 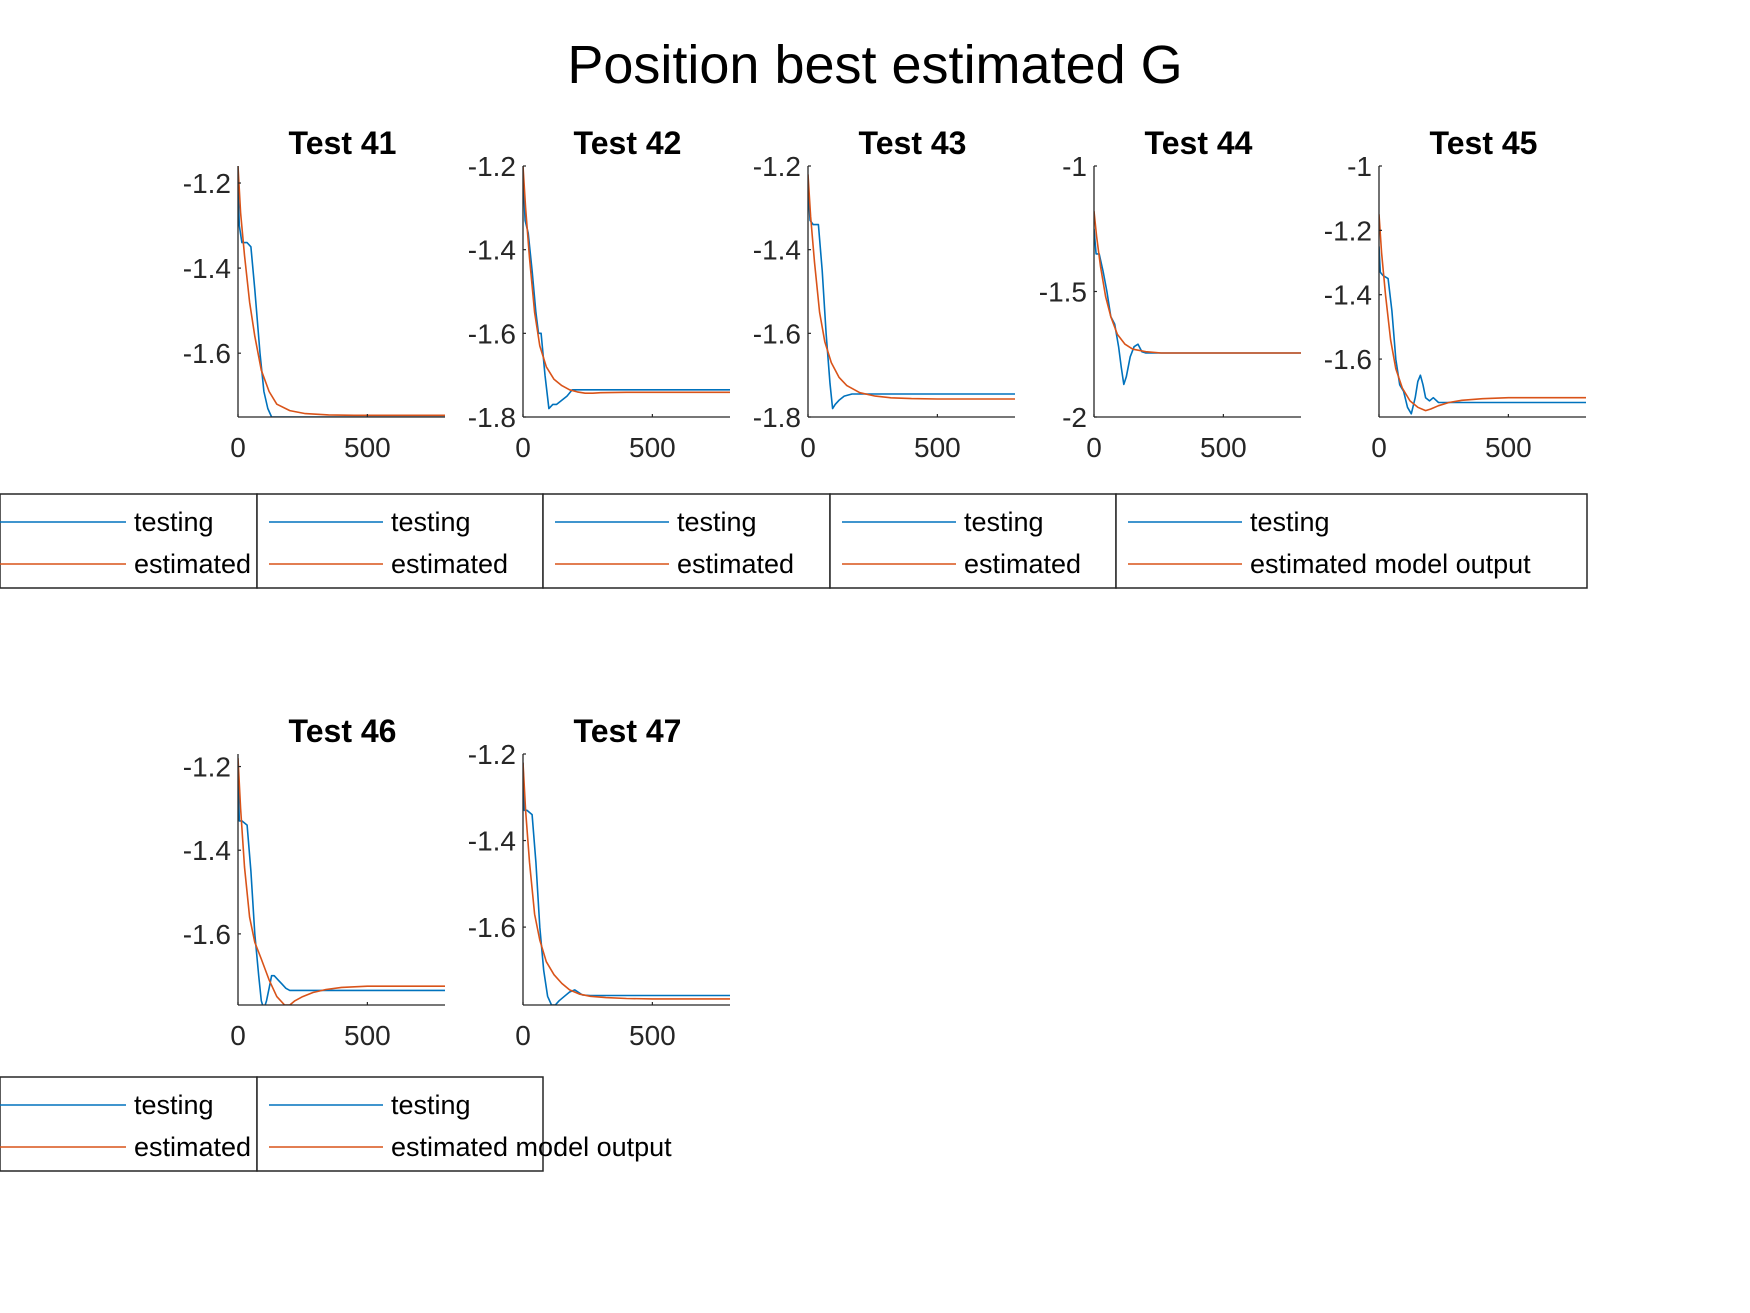 What do you see at coordinates (628, 143) in the screenshot?
I see `subplot-title: Test 42` at bounding box center [628, 143].